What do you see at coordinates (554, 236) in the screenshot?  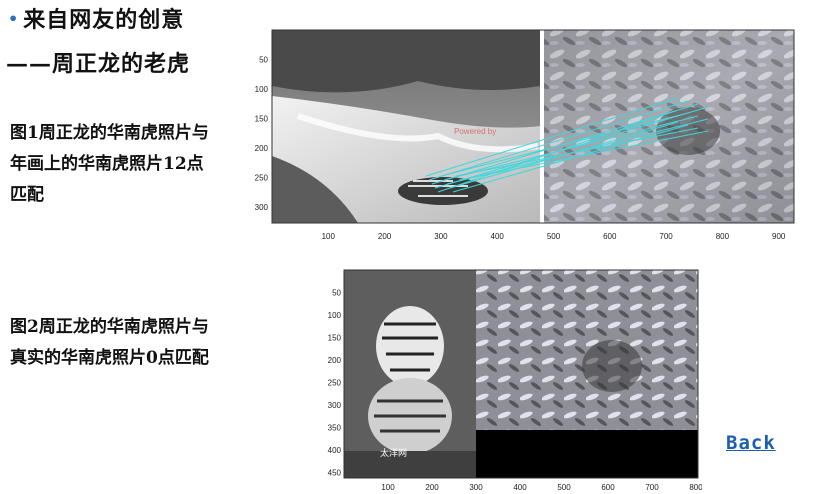 I see `figure1-x-tick: 500` at bounding box center [554, 236].